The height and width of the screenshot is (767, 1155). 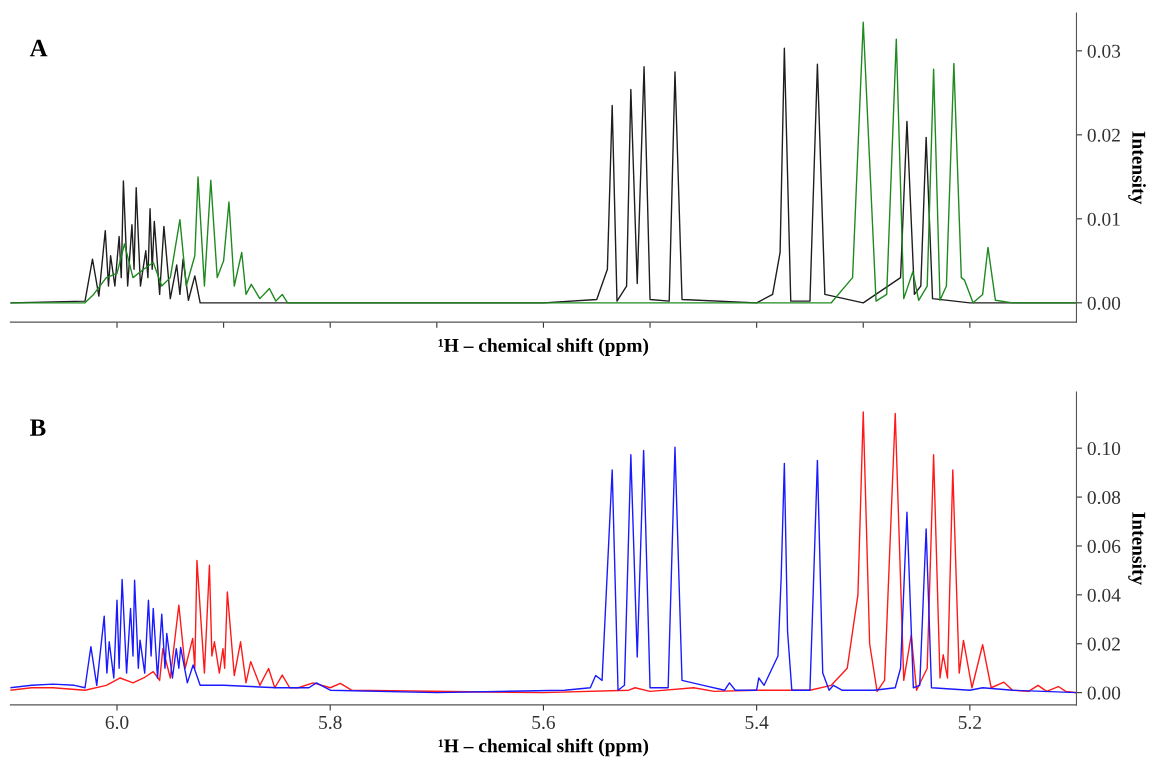 What do you see at coordinates (1104, 448) in the screenshot?
I see `y-tick-label: 0.10` at bounding box center [1104, 448].